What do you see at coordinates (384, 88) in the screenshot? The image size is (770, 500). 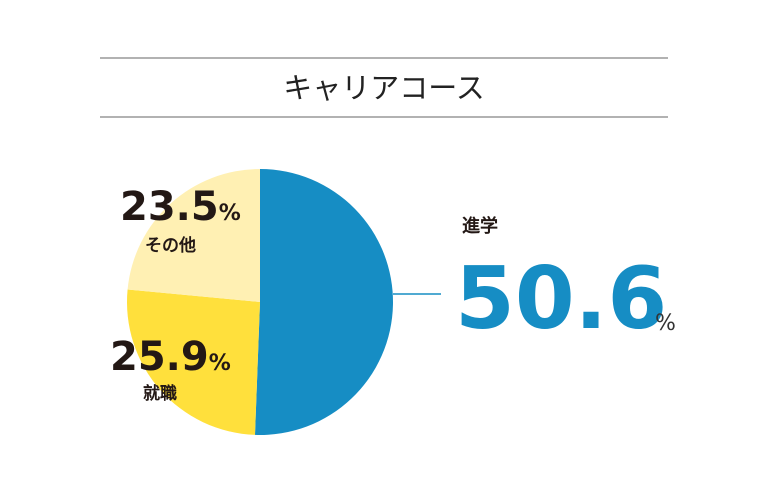 I see `chart-title: キャリアコース` at bounding box center [384, 88].